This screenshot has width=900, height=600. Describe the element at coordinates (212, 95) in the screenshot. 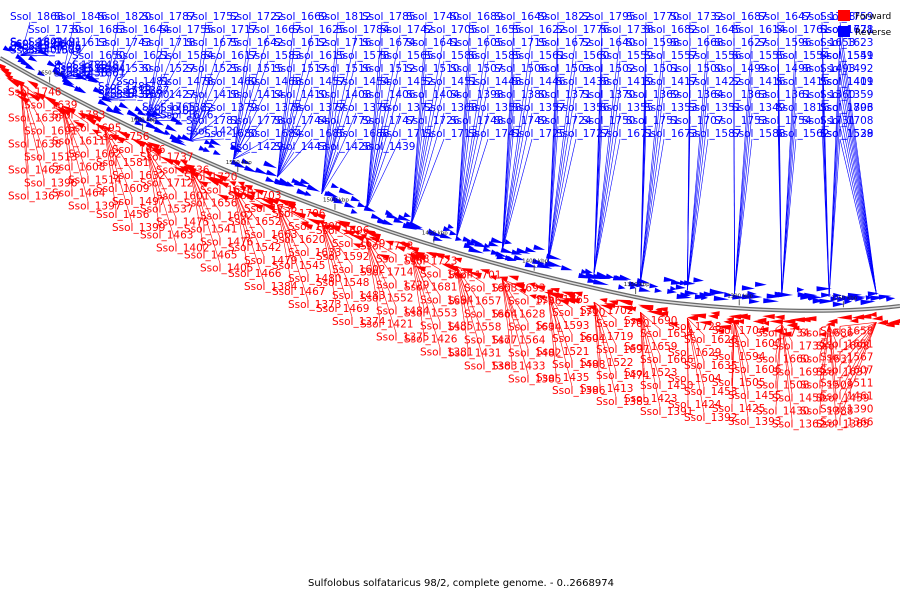

I see `gene-label: Ssol_1418` at that location.